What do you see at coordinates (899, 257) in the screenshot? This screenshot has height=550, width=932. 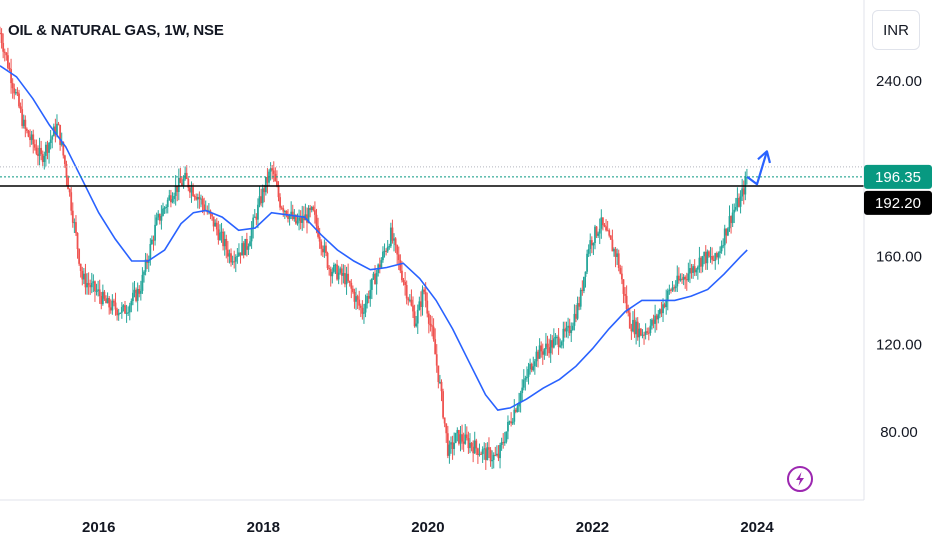 I see `price-axis: 240.00 160.00 120.00 80.00` at bounding box center [899, 257].